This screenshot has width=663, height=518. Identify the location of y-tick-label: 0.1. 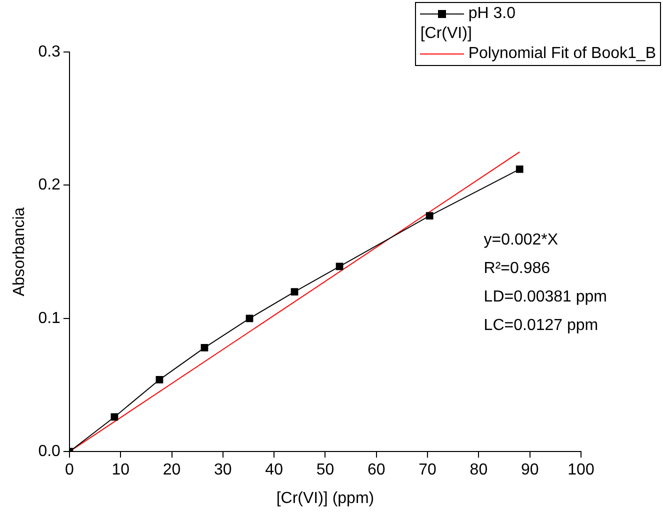
(49, 318).